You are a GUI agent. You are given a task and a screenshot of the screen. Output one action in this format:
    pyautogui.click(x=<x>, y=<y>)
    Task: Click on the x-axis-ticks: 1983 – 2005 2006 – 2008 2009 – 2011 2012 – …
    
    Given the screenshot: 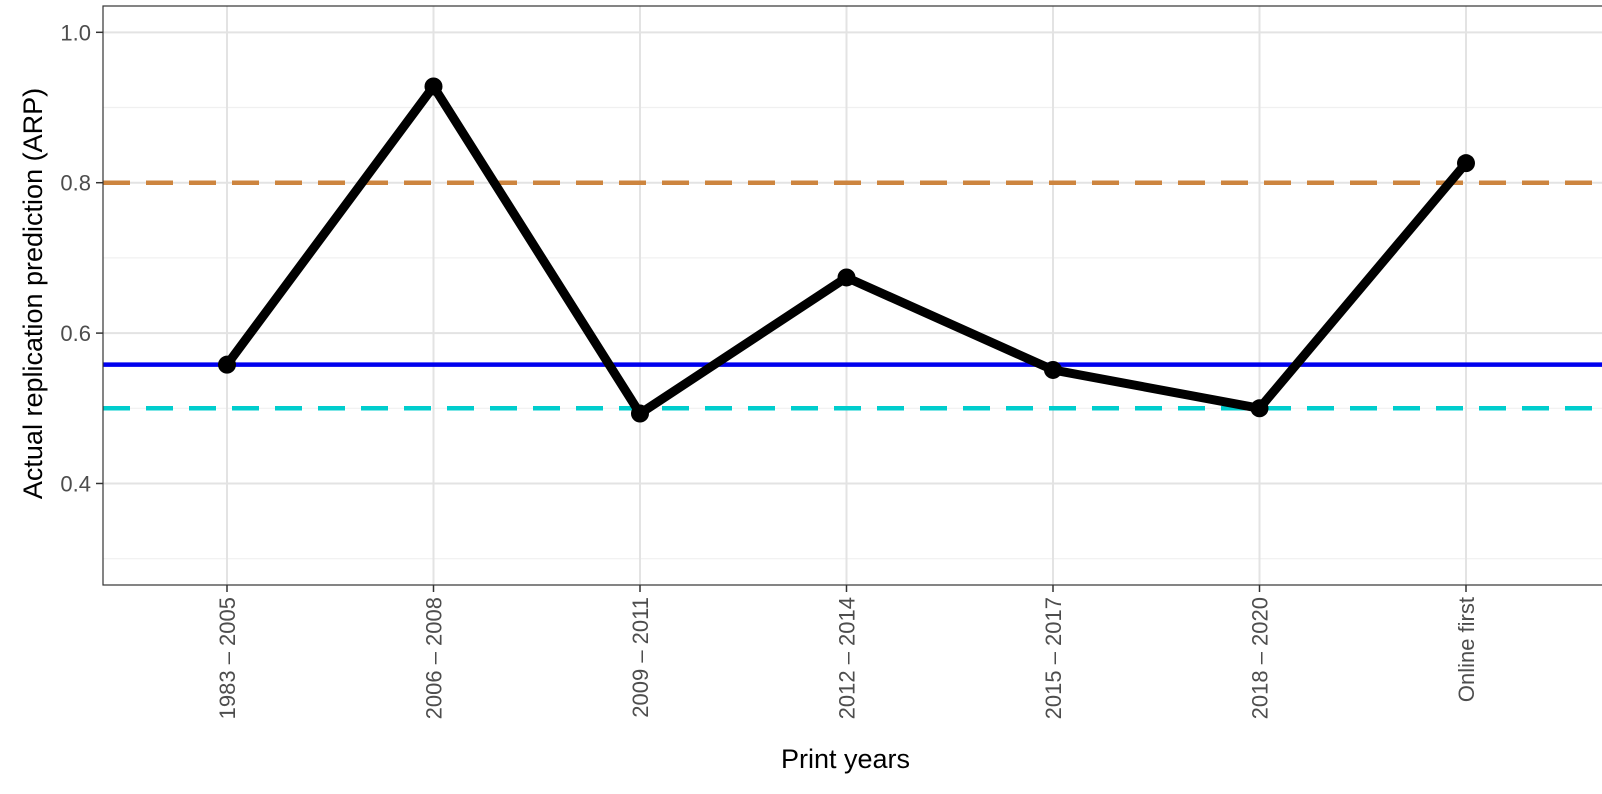 What is the action you would take?
    pyautogui.click(x=847, y=652)
    